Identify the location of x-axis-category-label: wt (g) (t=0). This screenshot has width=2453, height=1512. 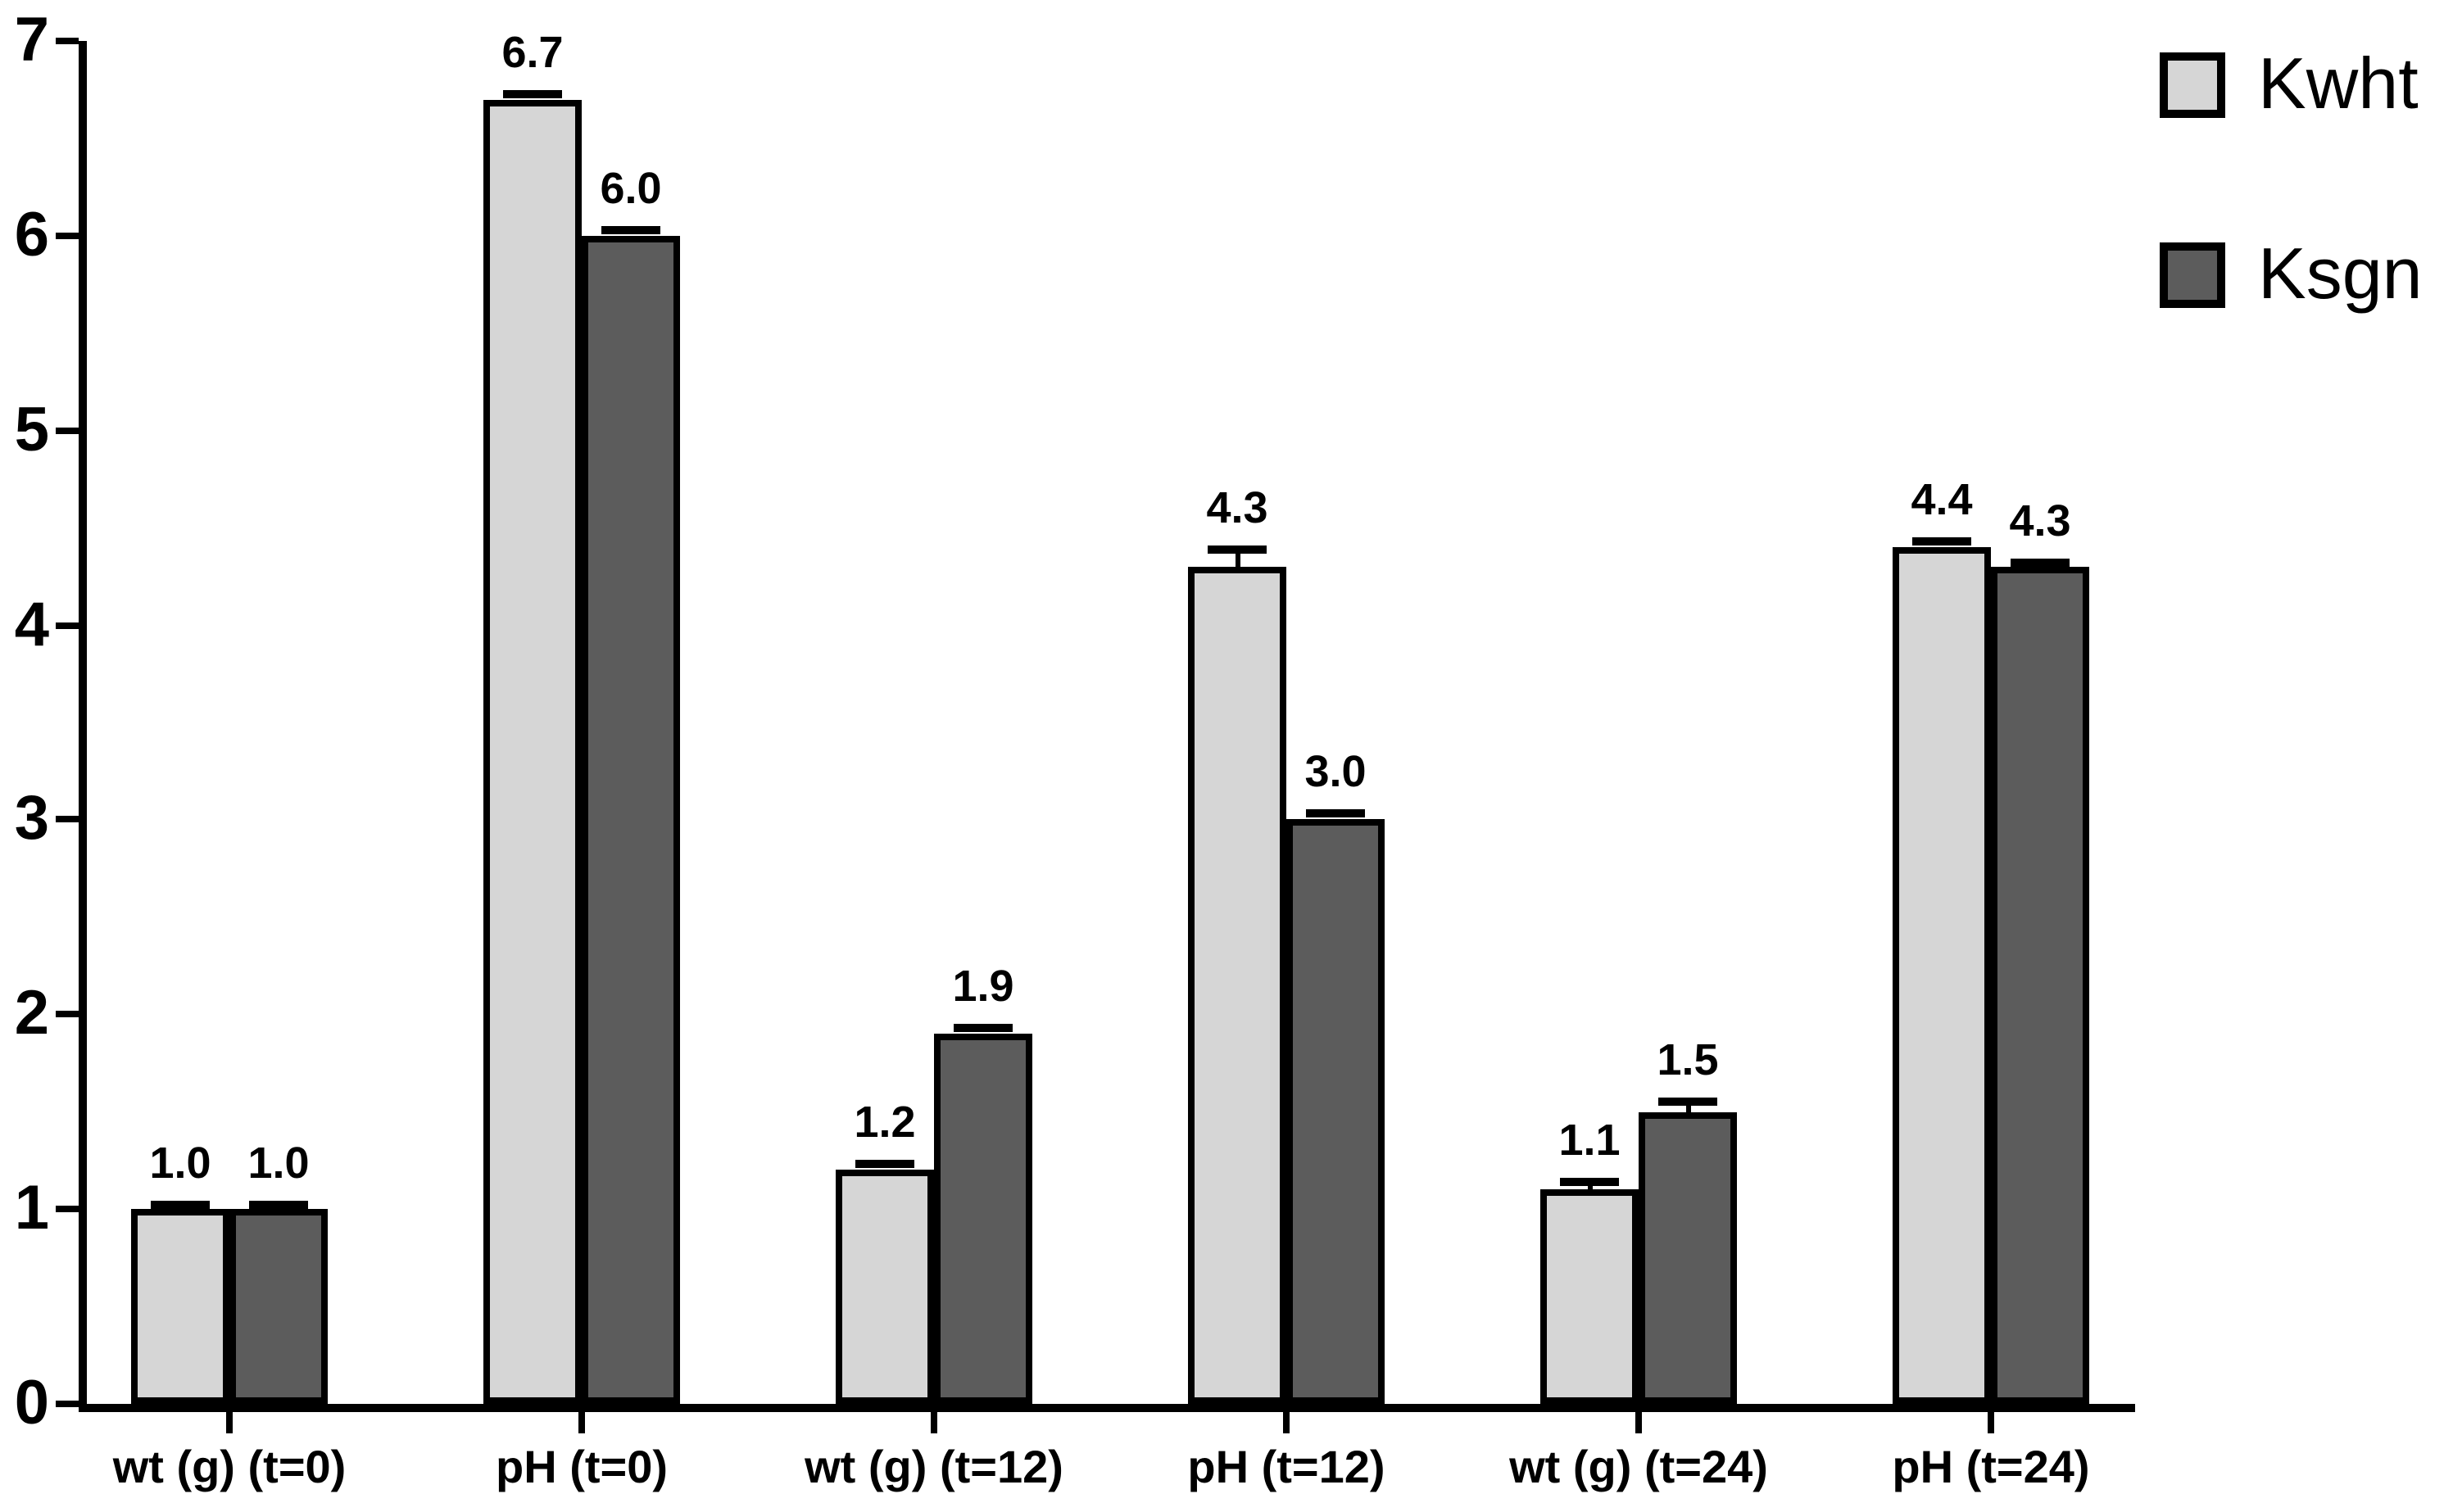
(229, 1467).